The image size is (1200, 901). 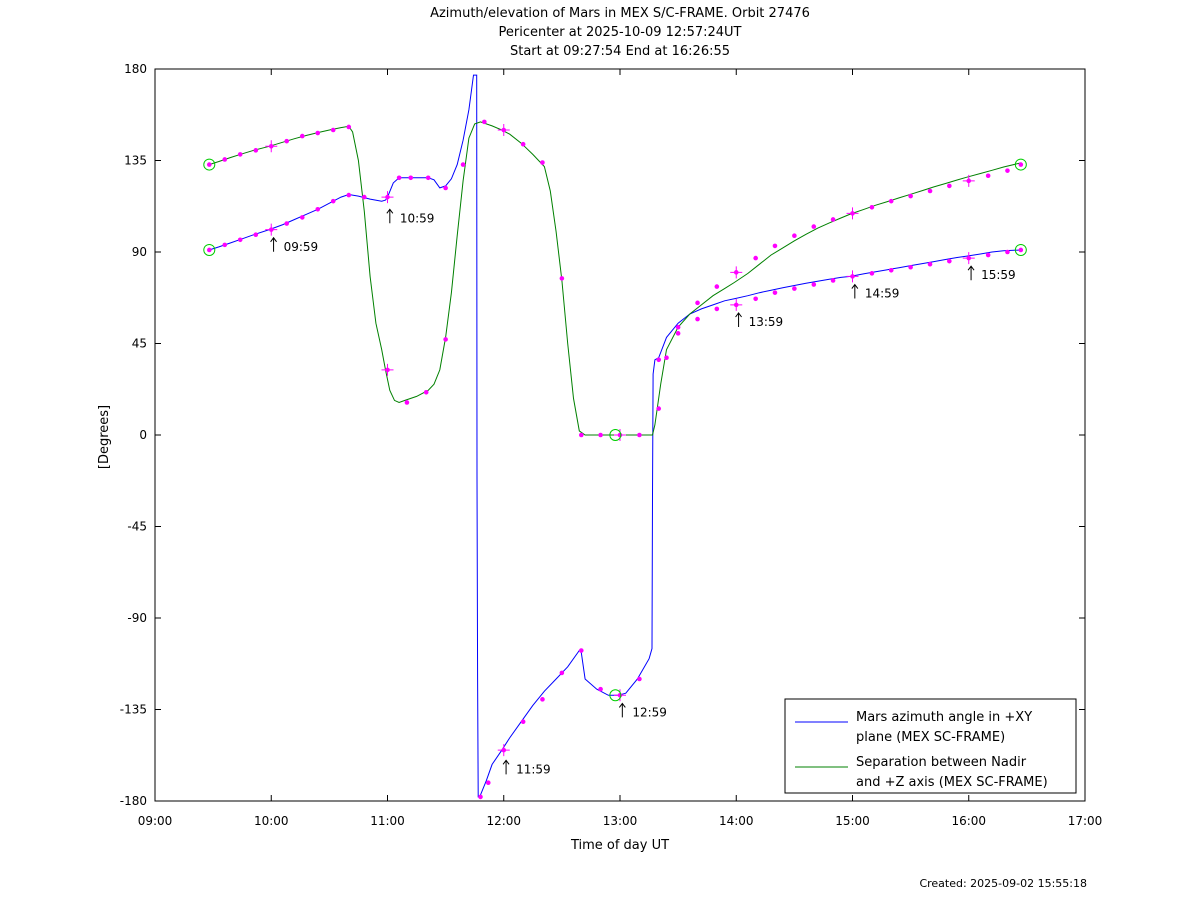 What do you see at coordinates (944, 717) in the screenshot?
I see `legend-entry-azimuth-line-1: Mars azimuth angle in +XY` at bounding box center [944, 717].